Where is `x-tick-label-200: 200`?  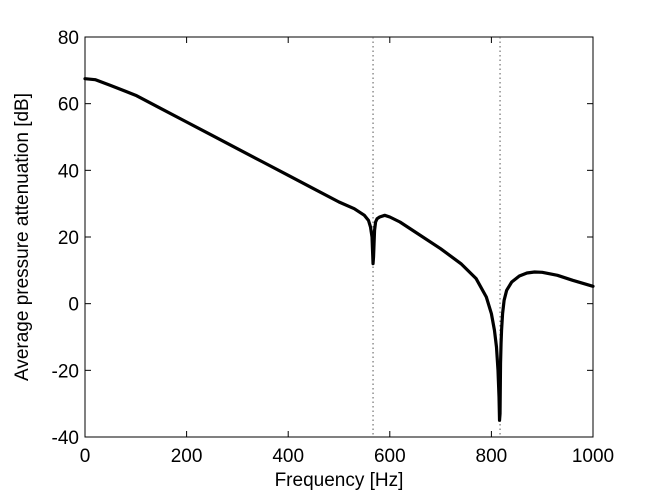 x-tick-label-200: 200 is located at coordinates (187, 456).